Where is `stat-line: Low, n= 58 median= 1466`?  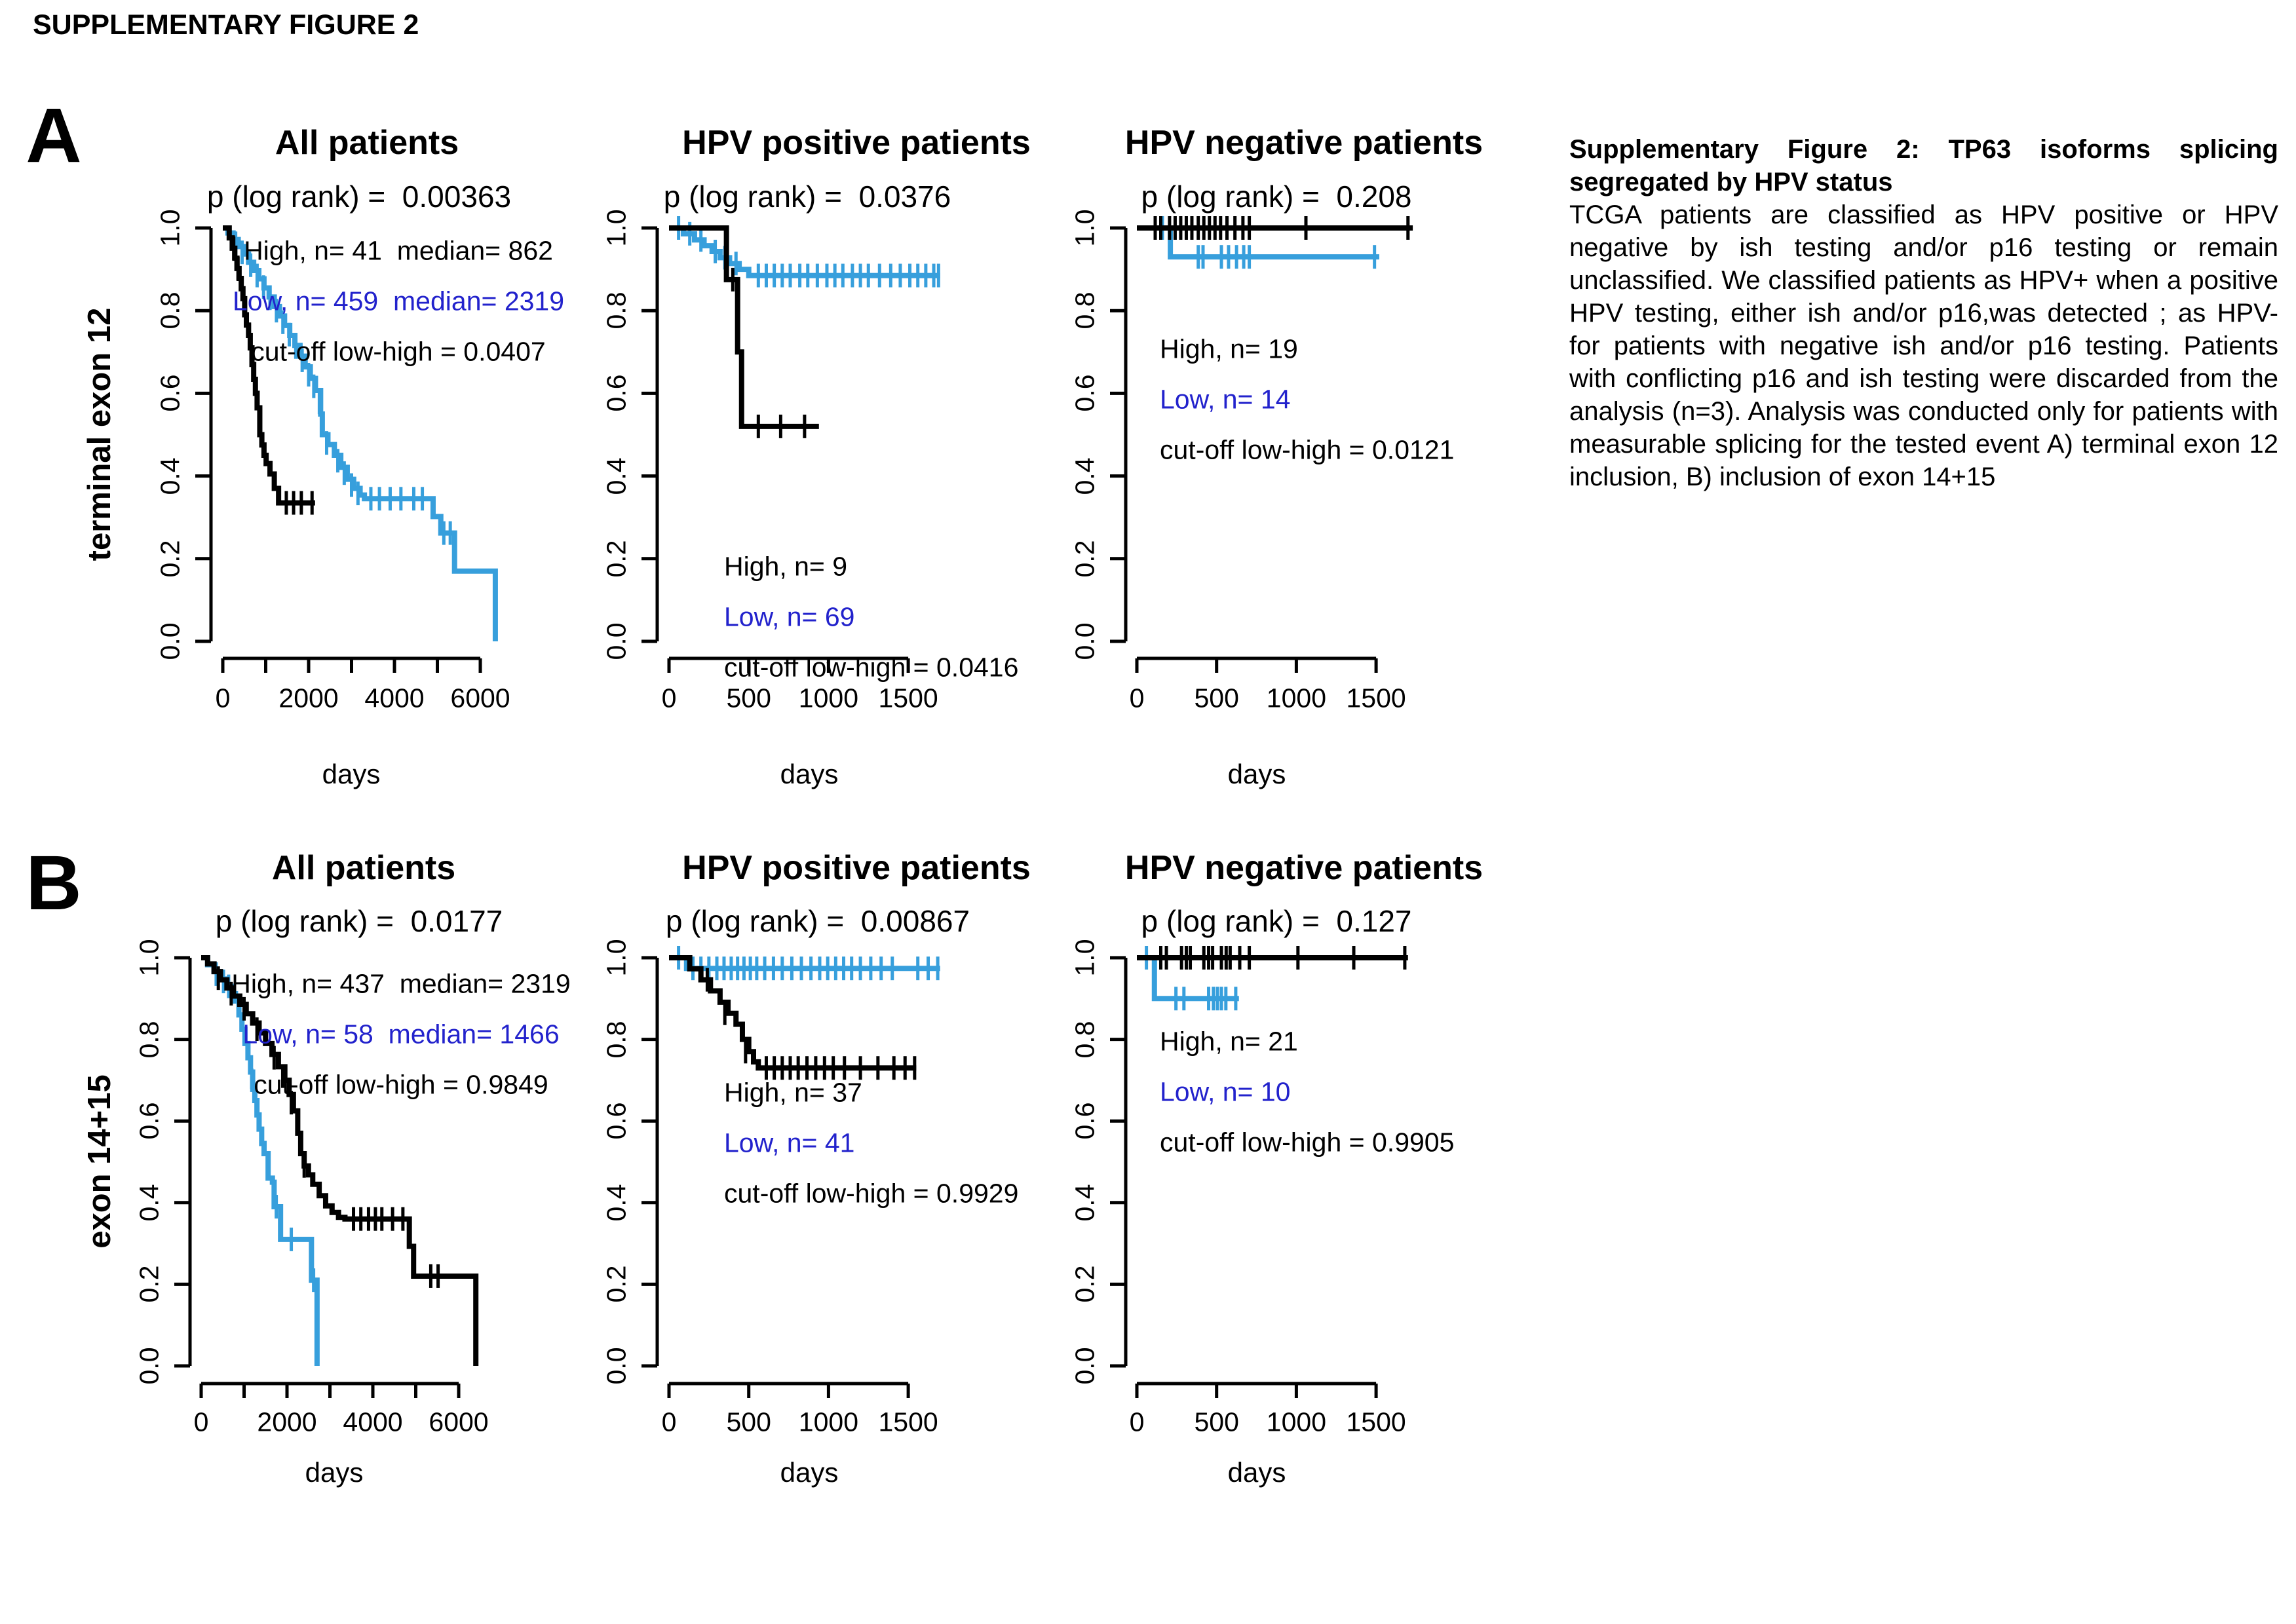
stat-line: Low, n= 58 median= 1466 is located at coordinates (401, 1034).